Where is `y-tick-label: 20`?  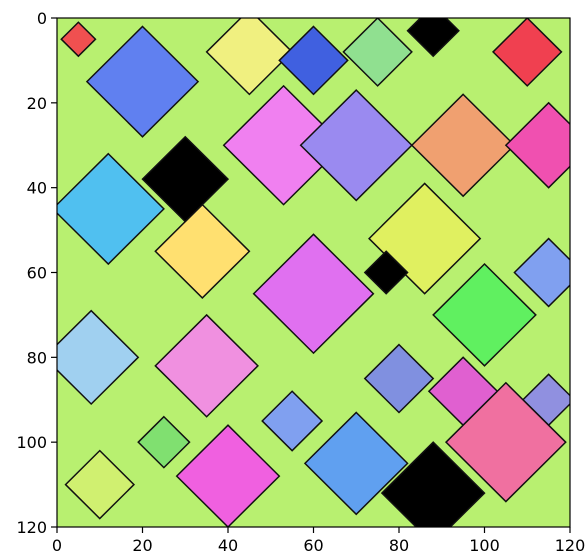
y-tick-label: 20 is located at coordinates (37, 103).